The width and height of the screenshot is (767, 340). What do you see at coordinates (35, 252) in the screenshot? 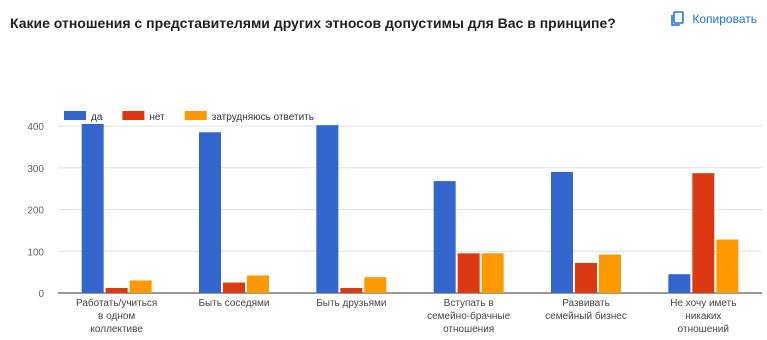
I see `y-tick-label: 100` at bounding box center [35, 252].